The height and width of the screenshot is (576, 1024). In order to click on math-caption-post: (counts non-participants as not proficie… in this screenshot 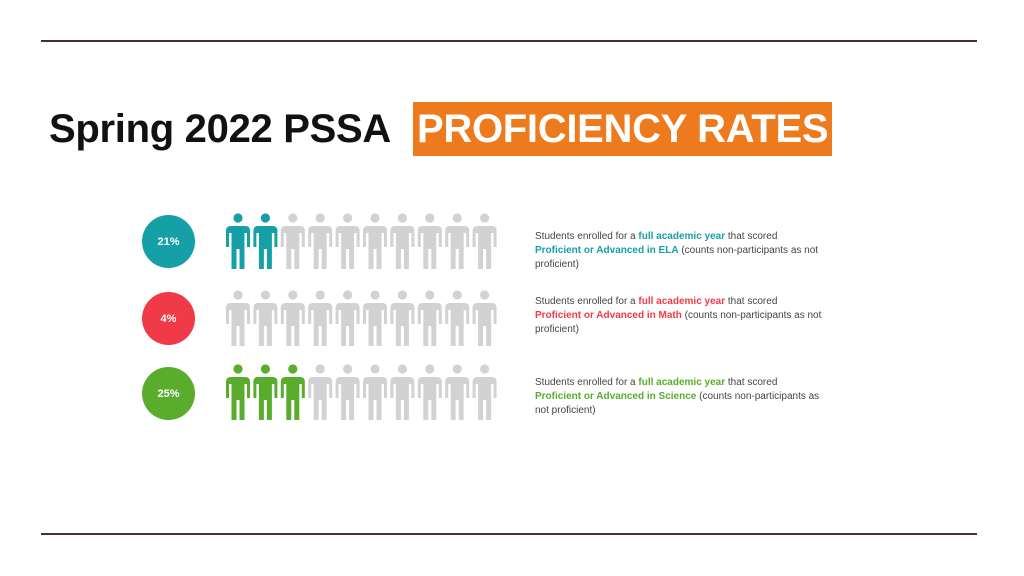, I will do `click(678, 322)`.